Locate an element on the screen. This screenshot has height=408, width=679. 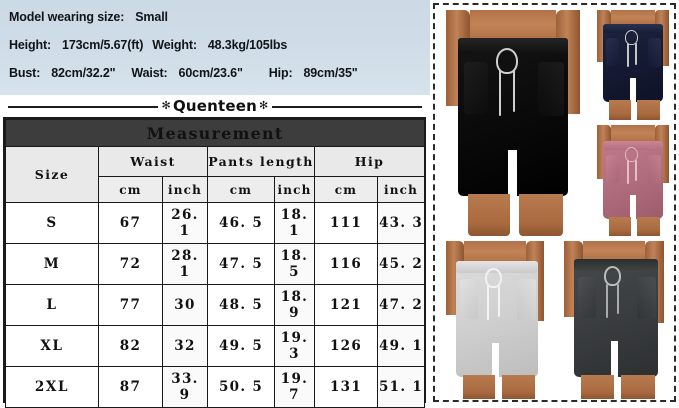
cell-hip-cm: 131 is located at coordinates (346, 387).